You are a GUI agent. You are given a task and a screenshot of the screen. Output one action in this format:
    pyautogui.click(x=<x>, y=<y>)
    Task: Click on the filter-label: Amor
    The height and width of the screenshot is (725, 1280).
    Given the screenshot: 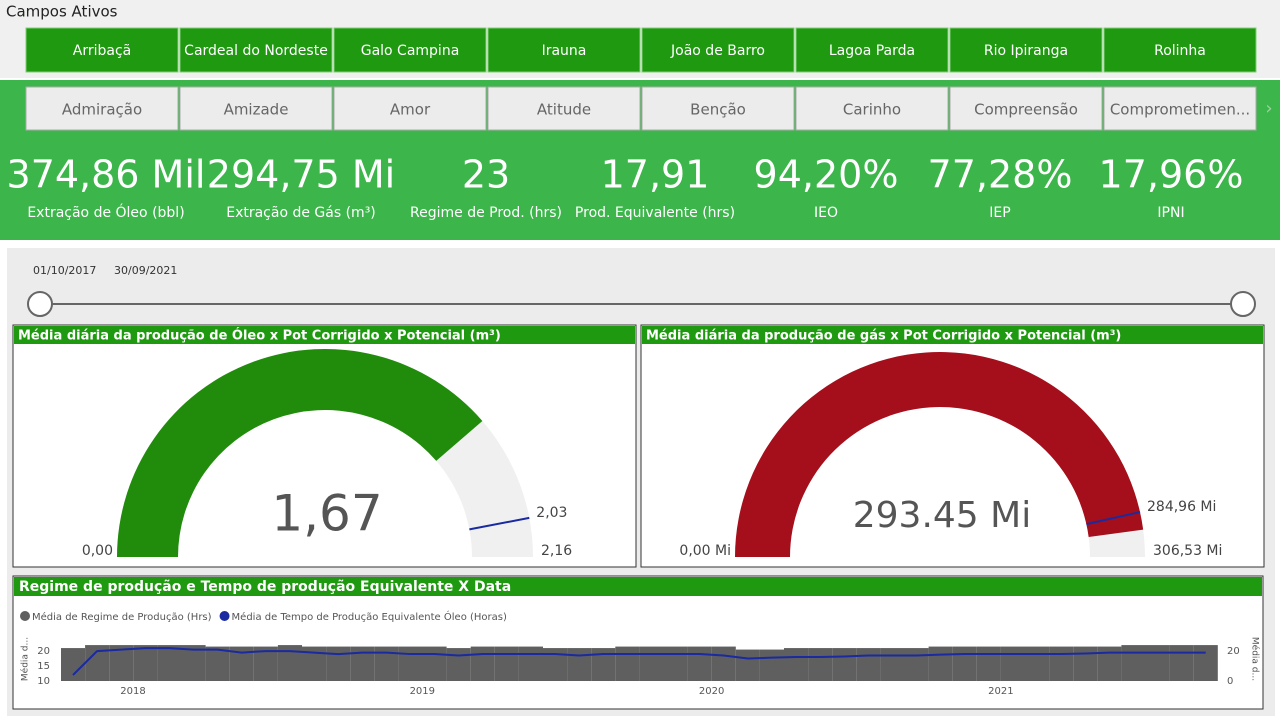 What is the action you would take?
    pyautogui.click(x=410, y=110)
    